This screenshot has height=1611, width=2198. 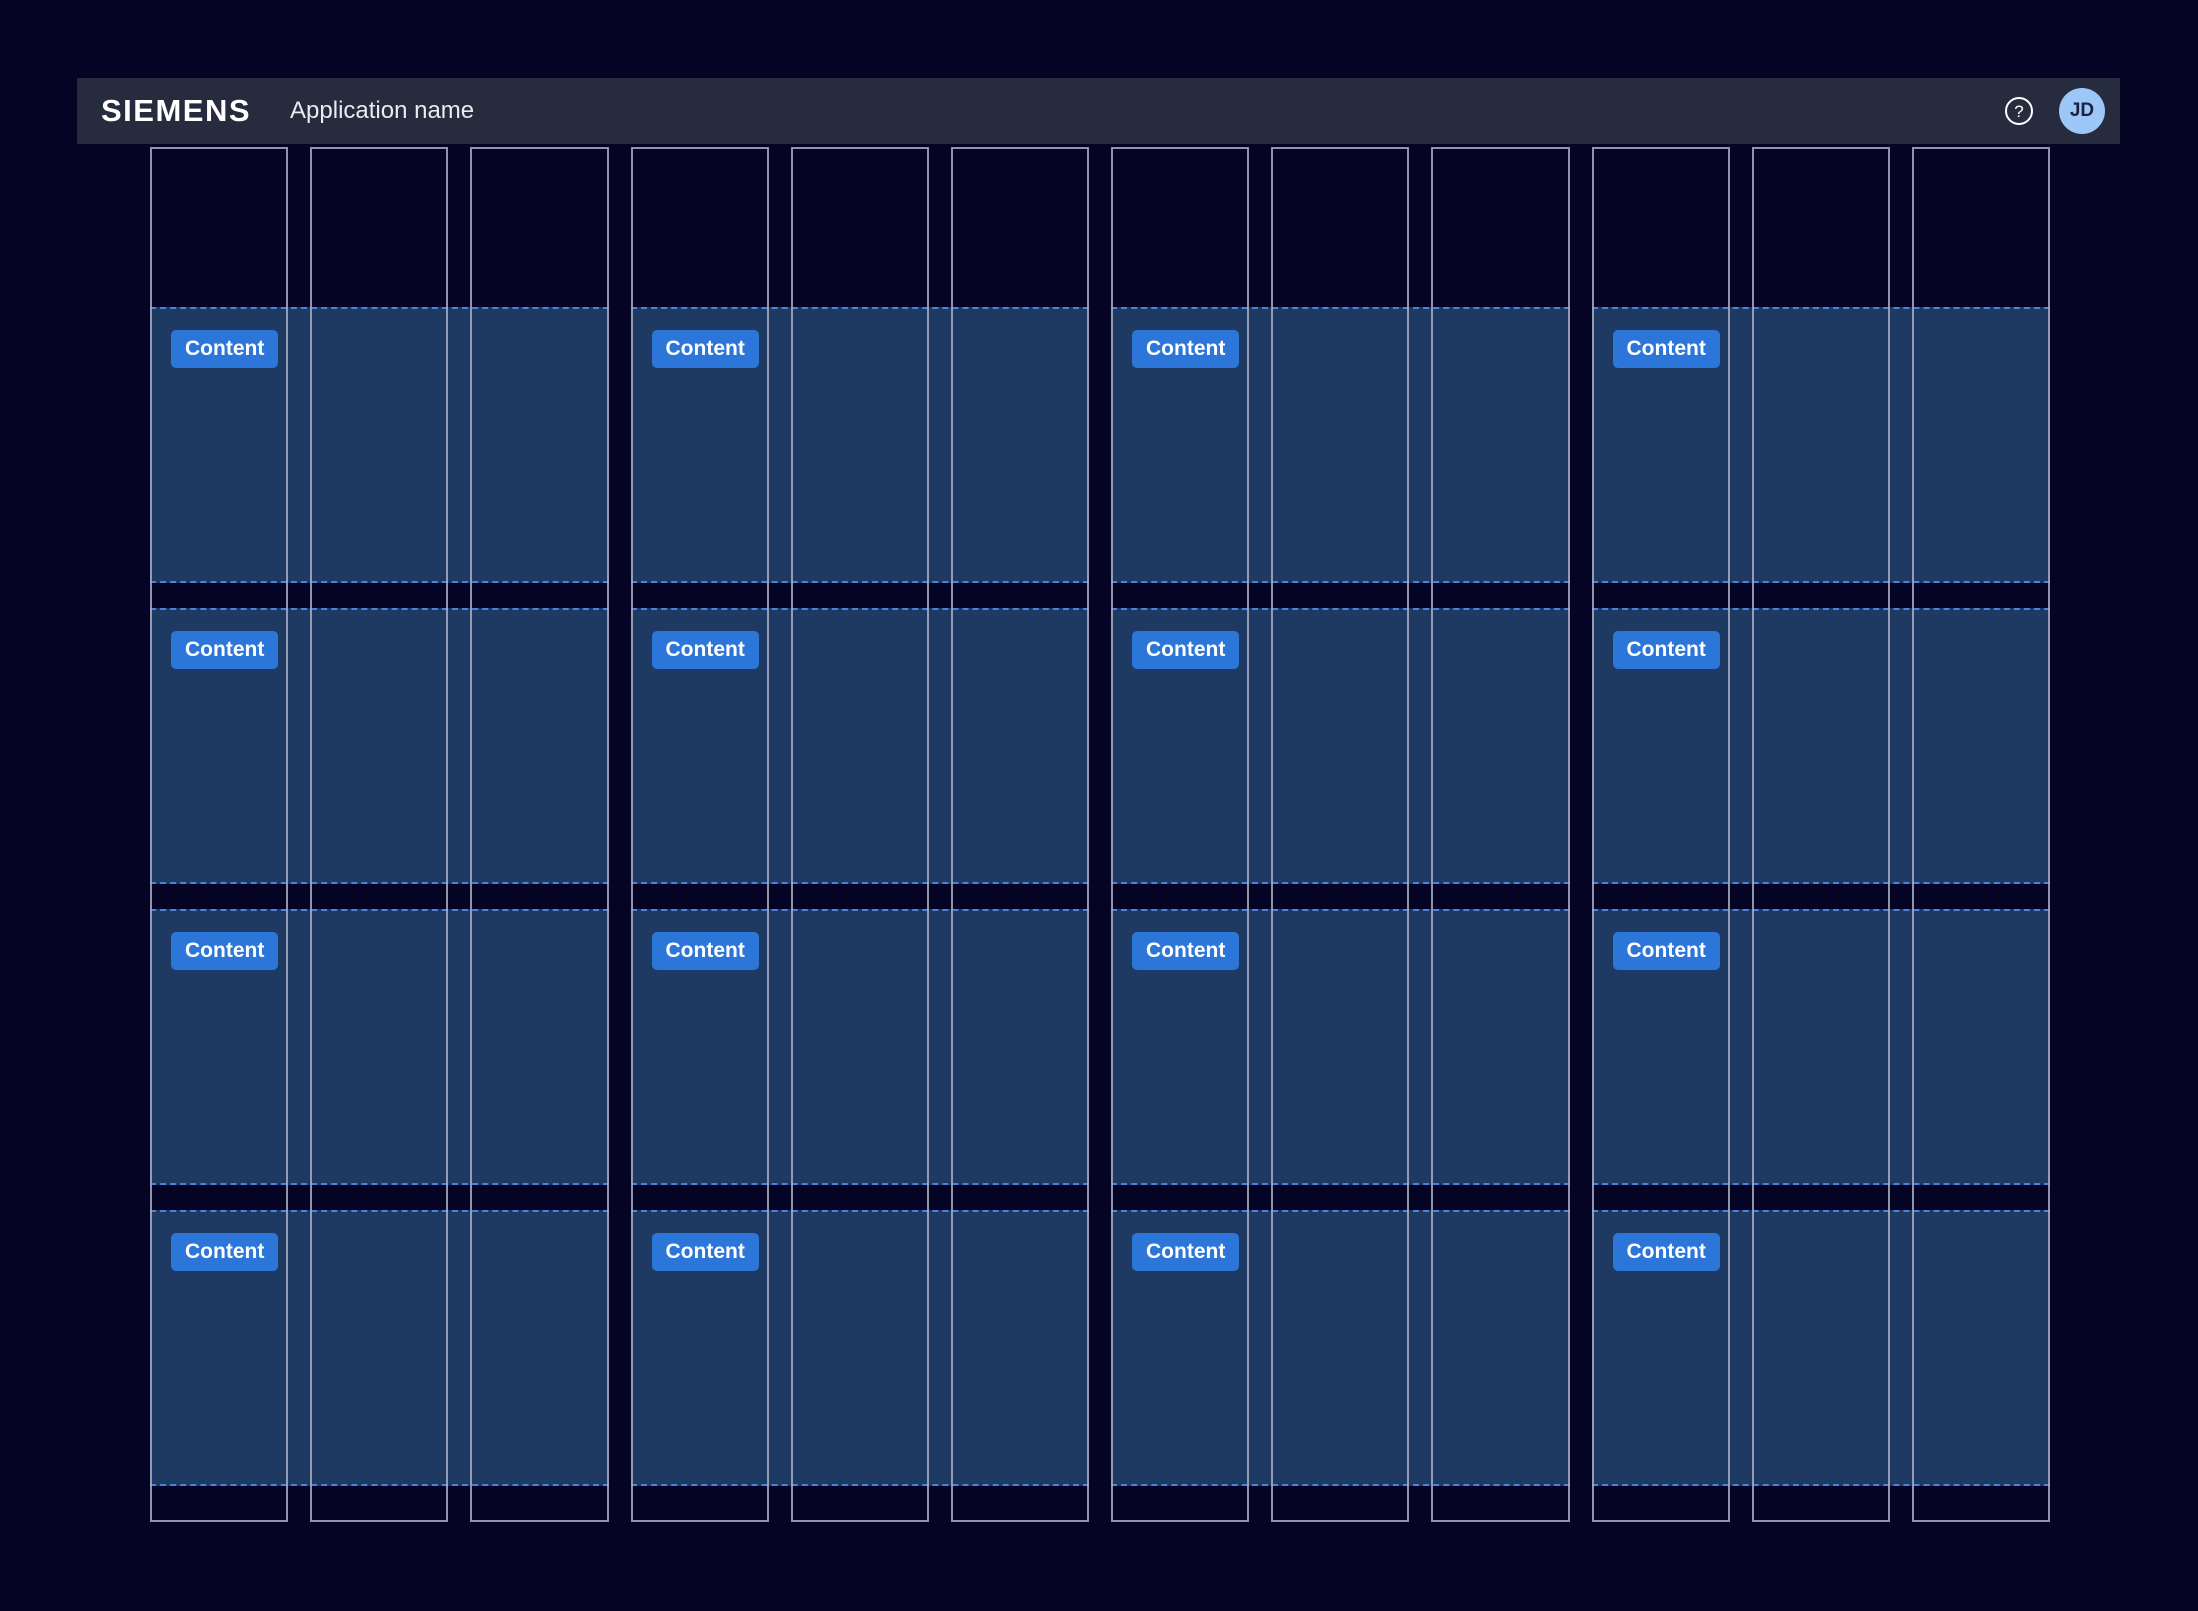 What do you see at coordinates (2082, 111) in the screenshot?
I see `user-avatar: JD` at bounding box center [2082, 111].